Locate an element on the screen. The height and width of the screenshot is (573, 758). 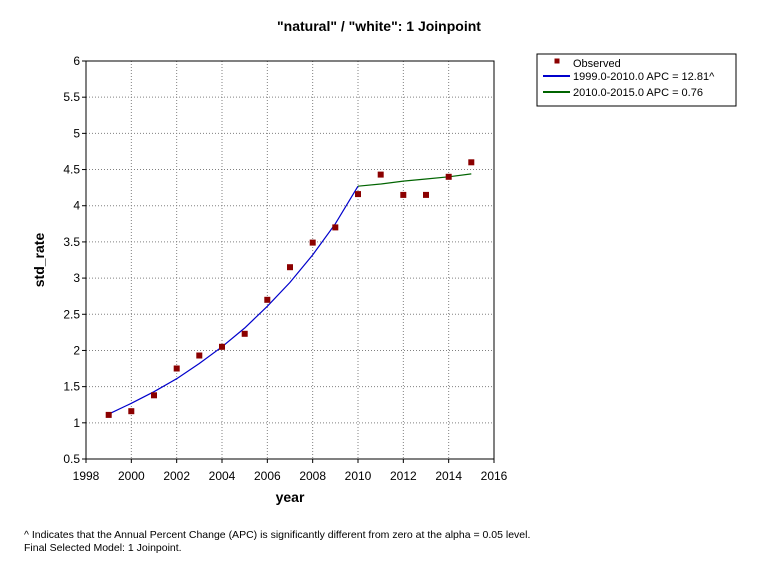
legend-box is located at coordinates (636, 80).